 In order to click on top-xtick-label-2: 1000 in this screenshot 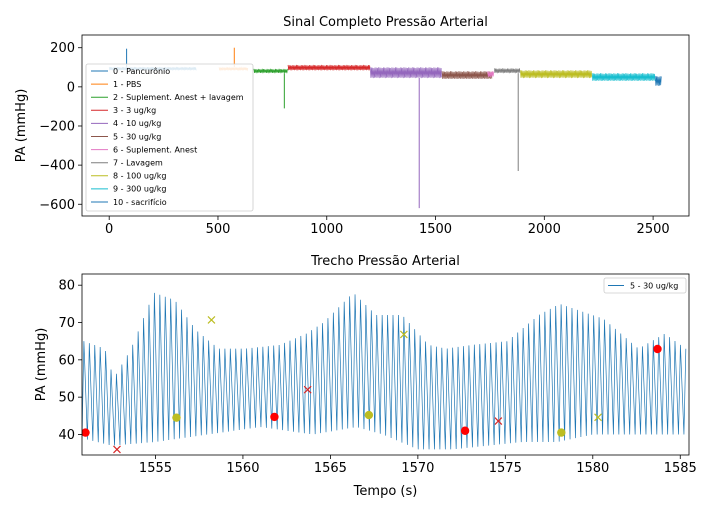, I will do `click(326, 229)`.